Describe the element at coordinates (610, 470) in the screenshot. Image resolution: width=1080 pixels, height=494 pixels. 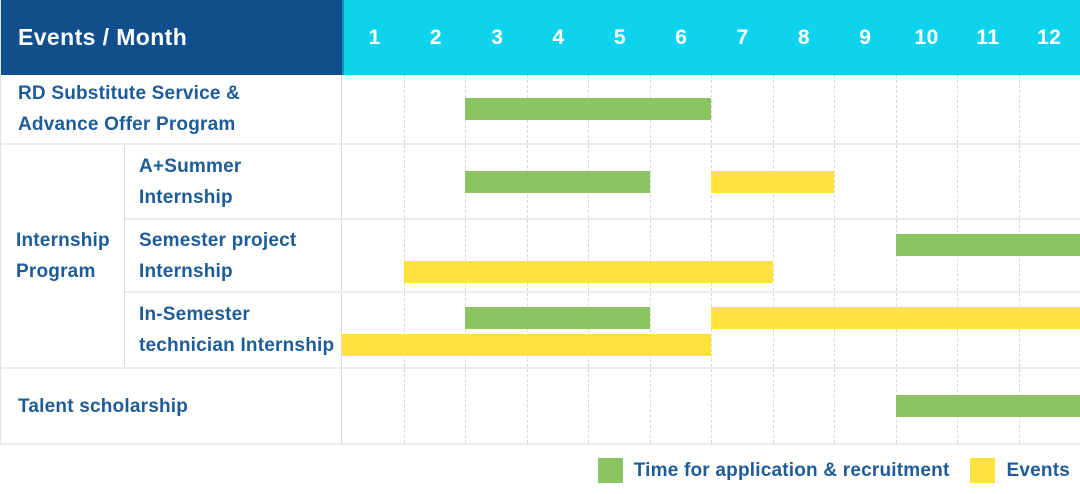
I see `legend-swatch-application-recruitment` at that location.